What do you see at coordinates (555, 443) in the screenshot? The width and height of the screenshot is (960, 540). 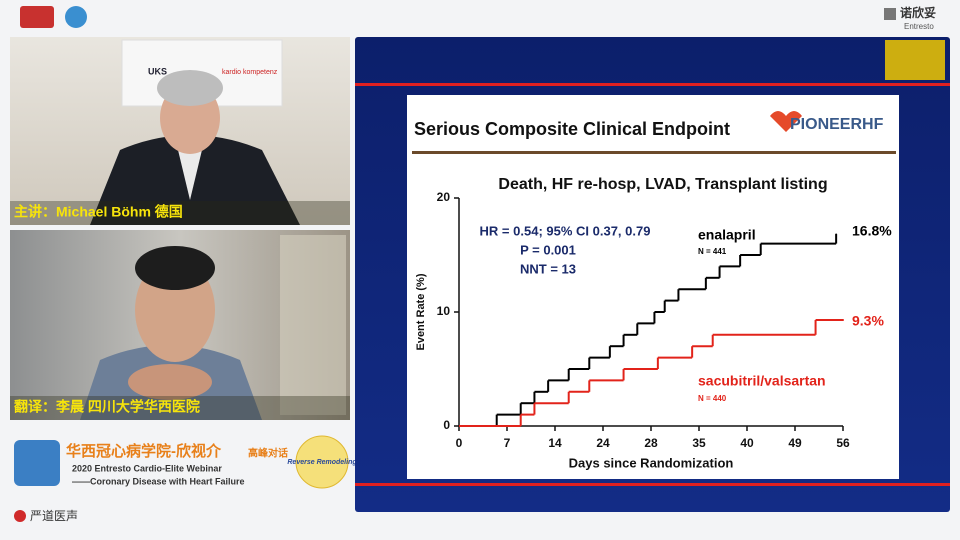 I see `x-tick-label: 14` at bounding box center [555, 443].